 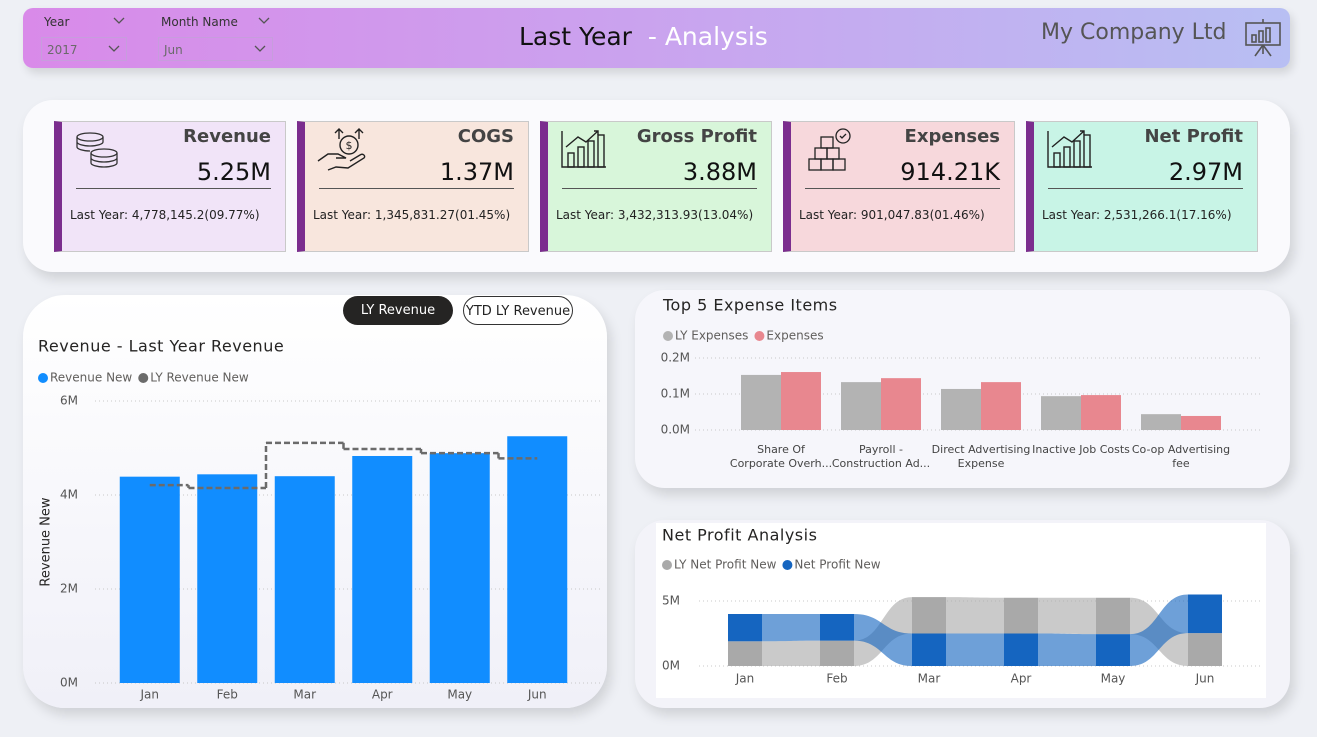 What do you see at coordinates (189, 34) in the screenshot?
I see `chevrons` at bounding box center [189, 34].